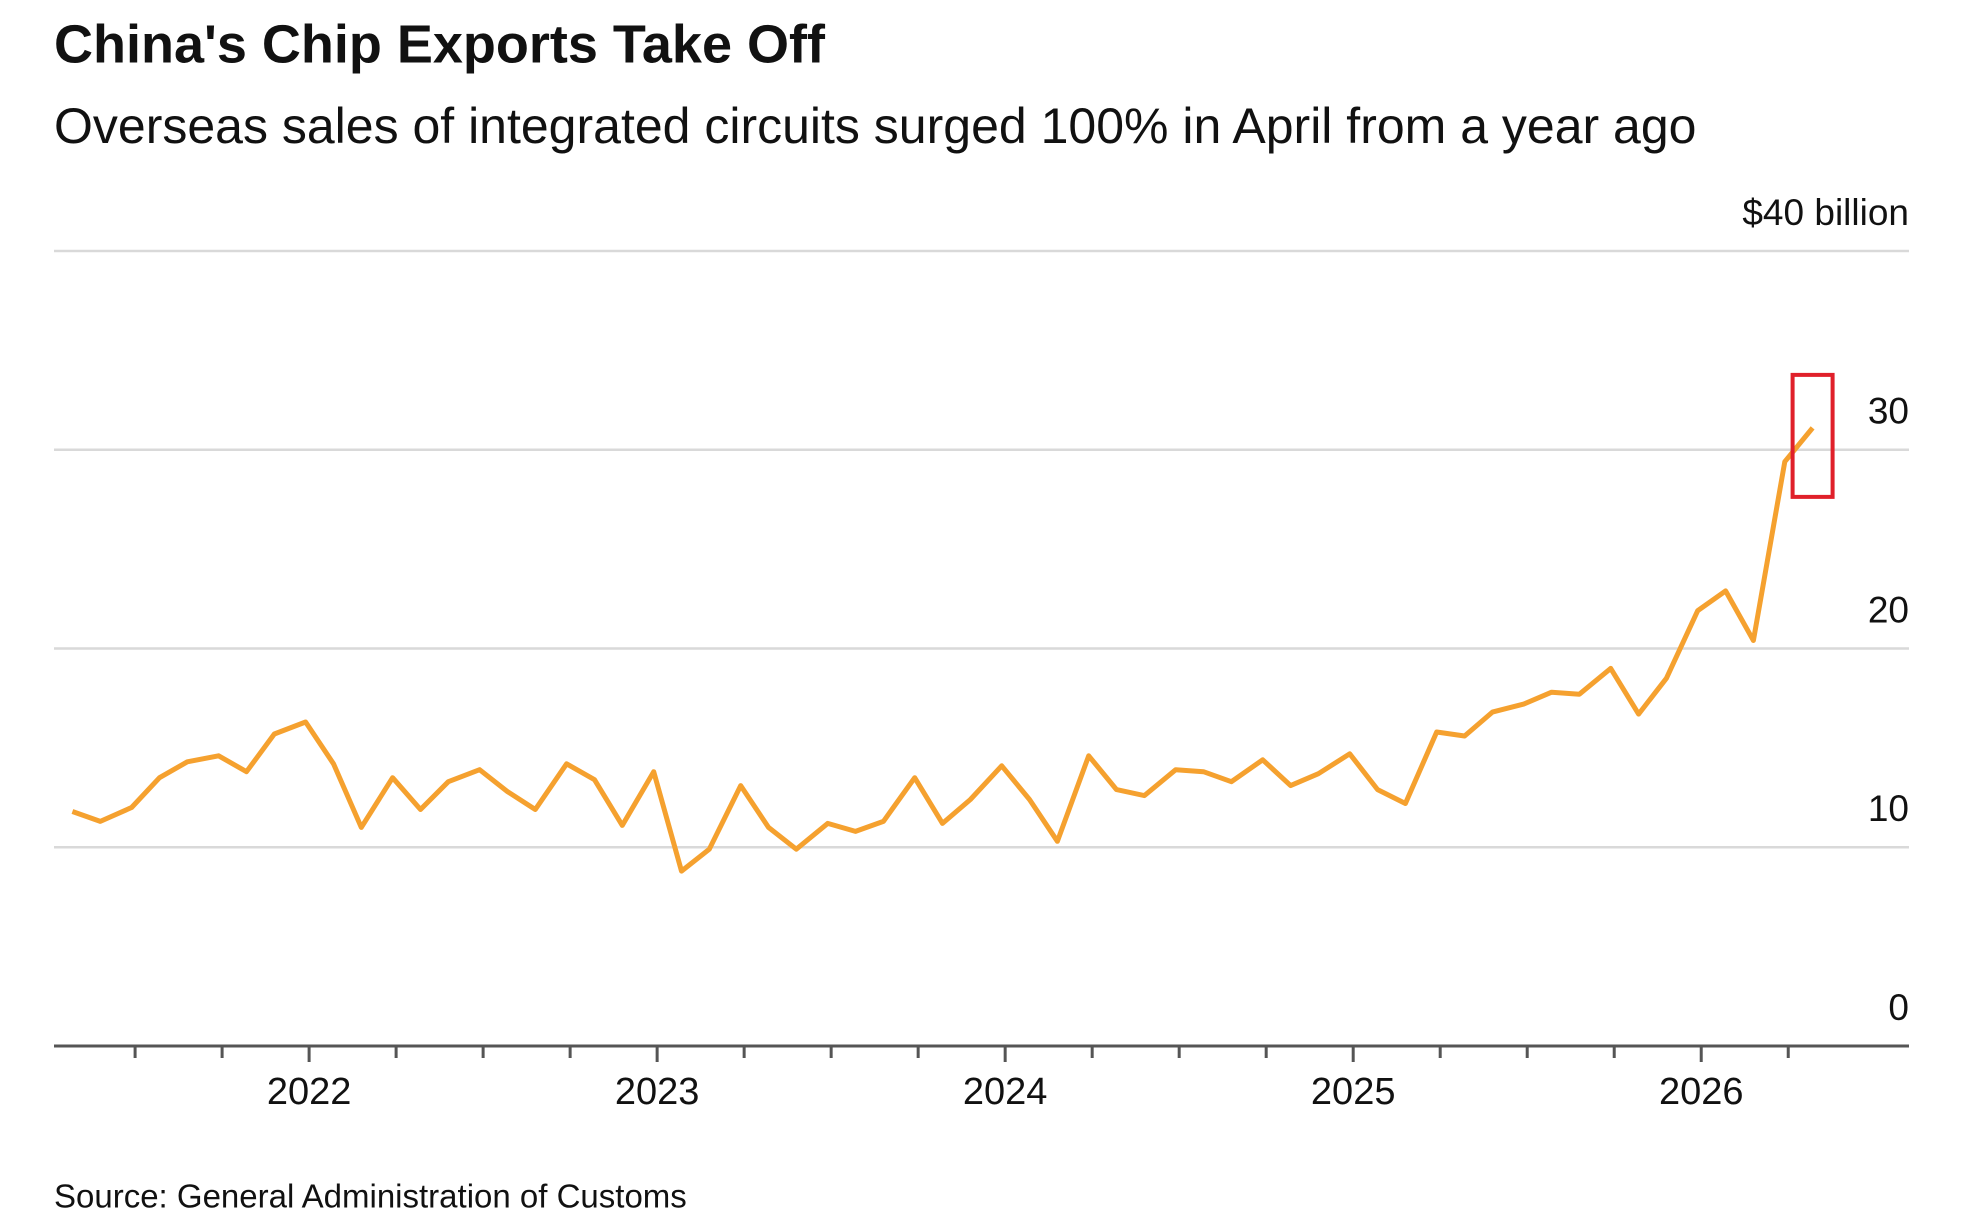  What do you see at coordinates (1898, 1007) in the screenshot?
I see `y-tick-label: 0` at bounding box center [1898, 1007].